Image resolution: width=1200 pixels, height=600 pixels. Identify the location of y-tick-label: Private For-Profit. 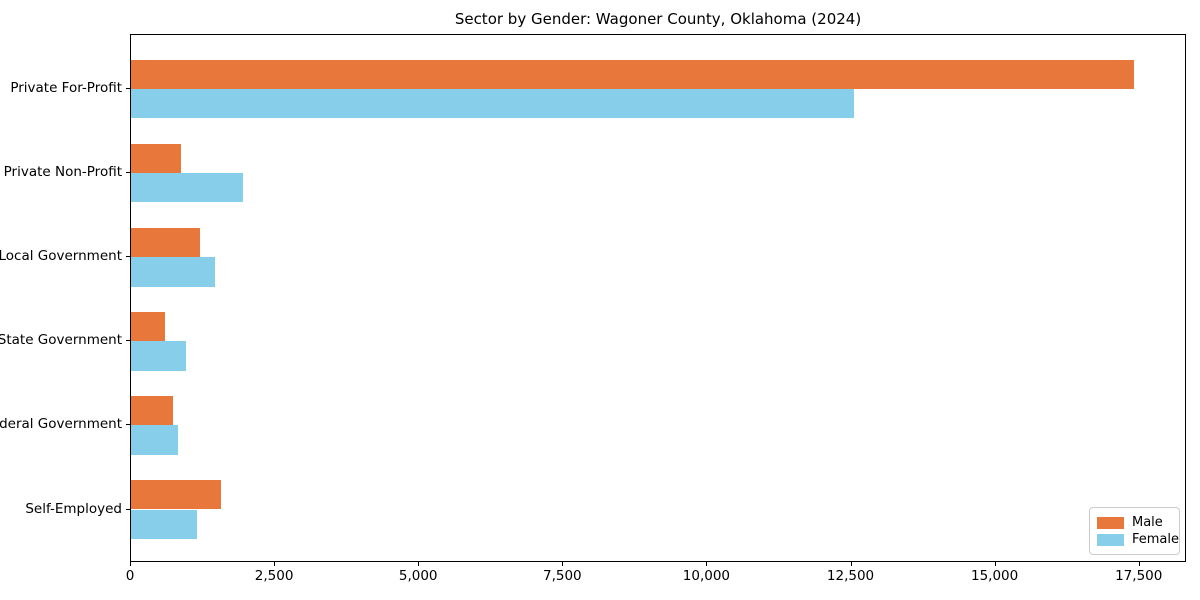
(66, 88).